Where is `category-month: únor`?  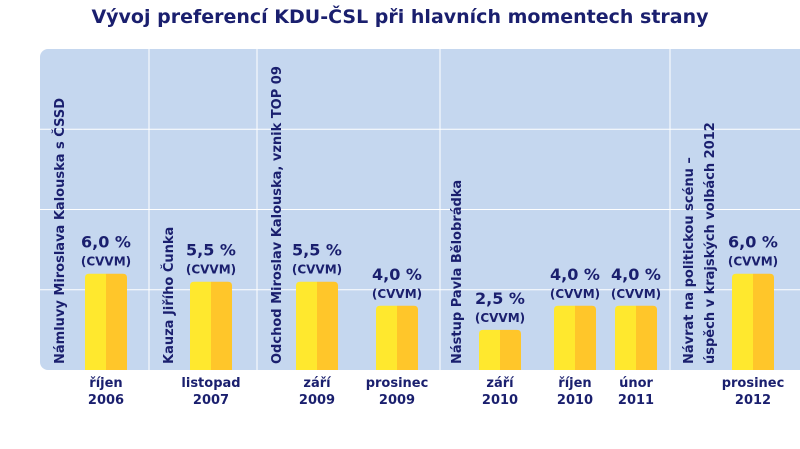
category-month: únor is located at coordinates (636, 383).